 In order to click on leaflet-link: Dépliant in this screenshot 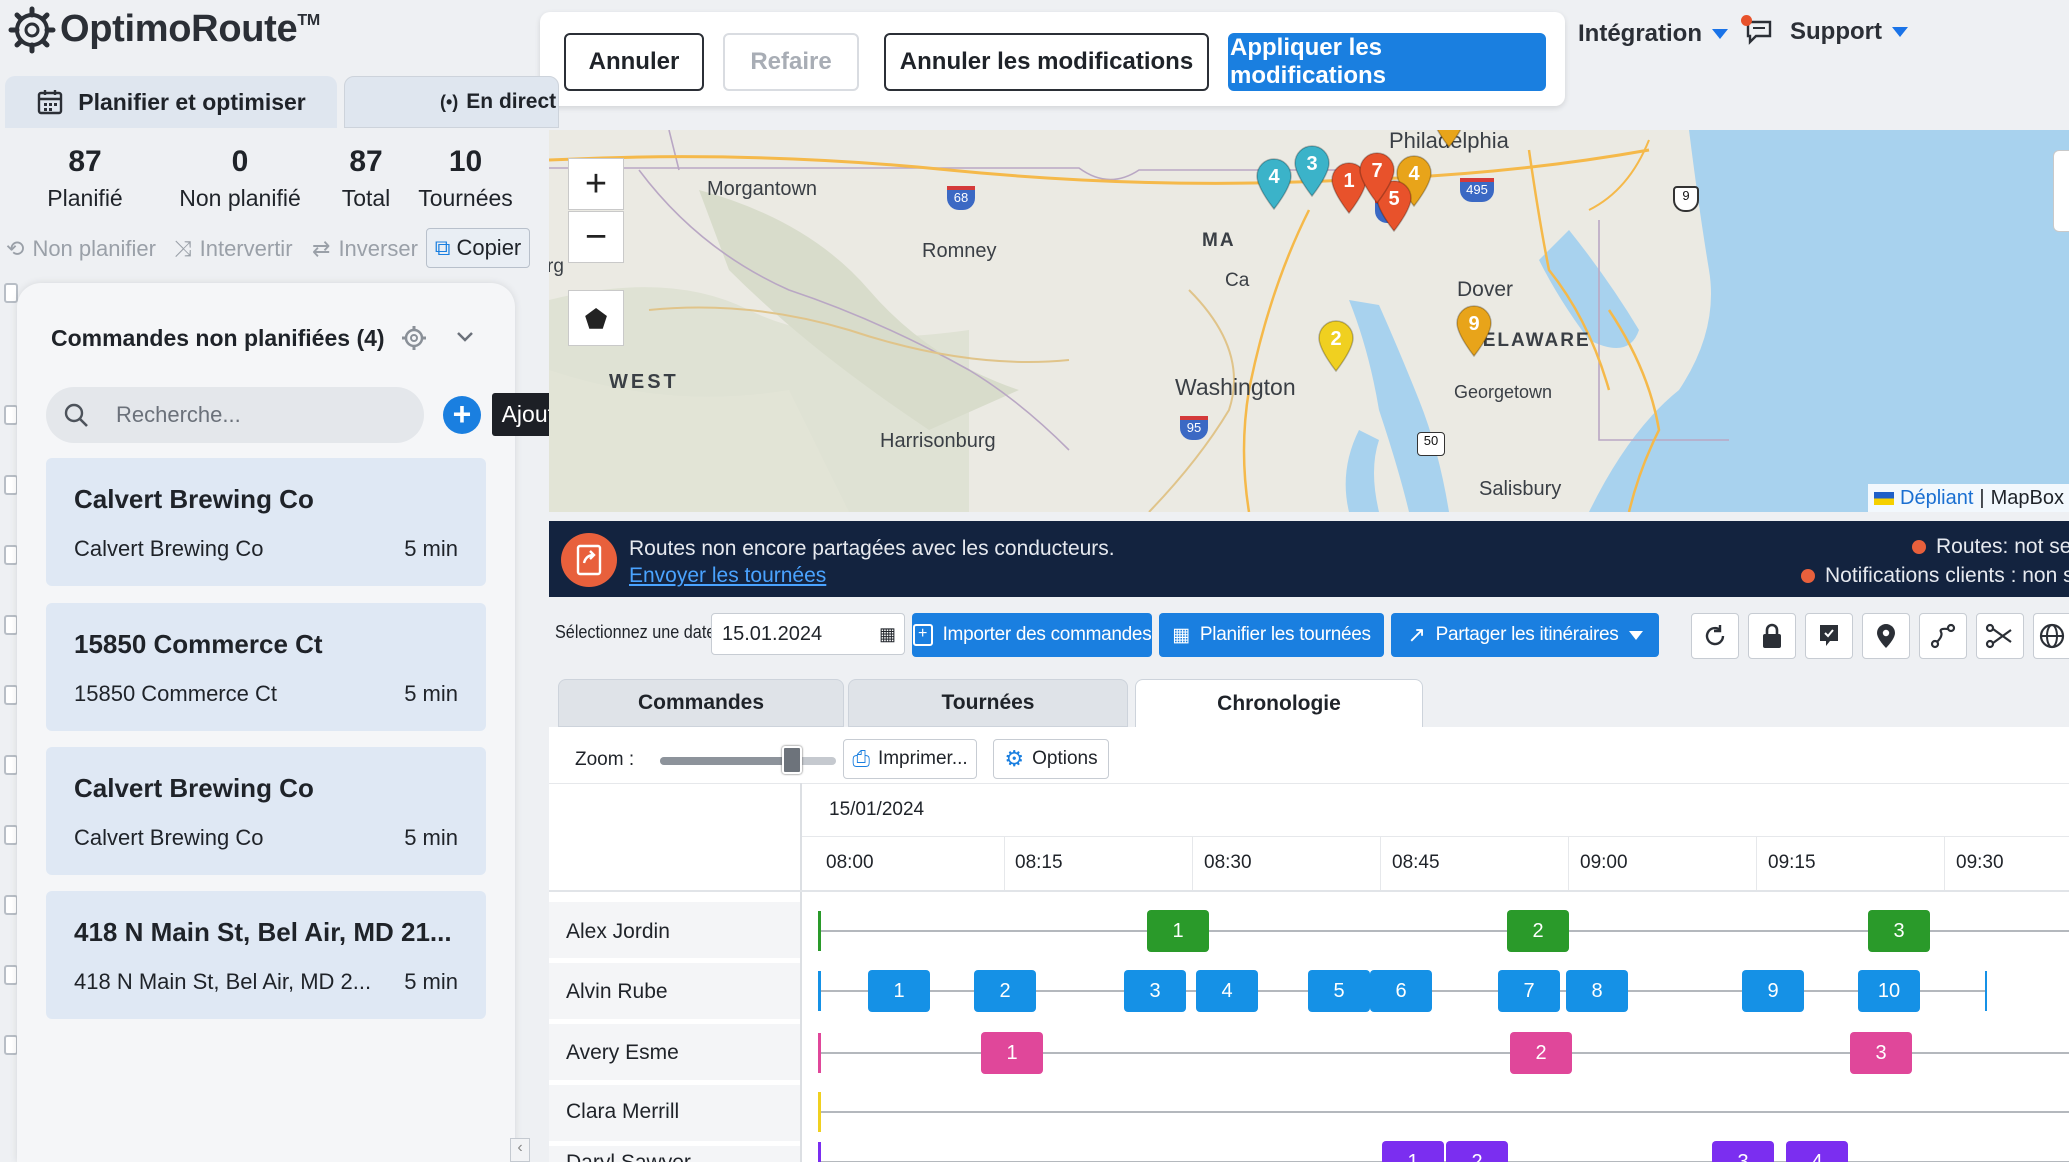, I will do `click(1937, 497)`.